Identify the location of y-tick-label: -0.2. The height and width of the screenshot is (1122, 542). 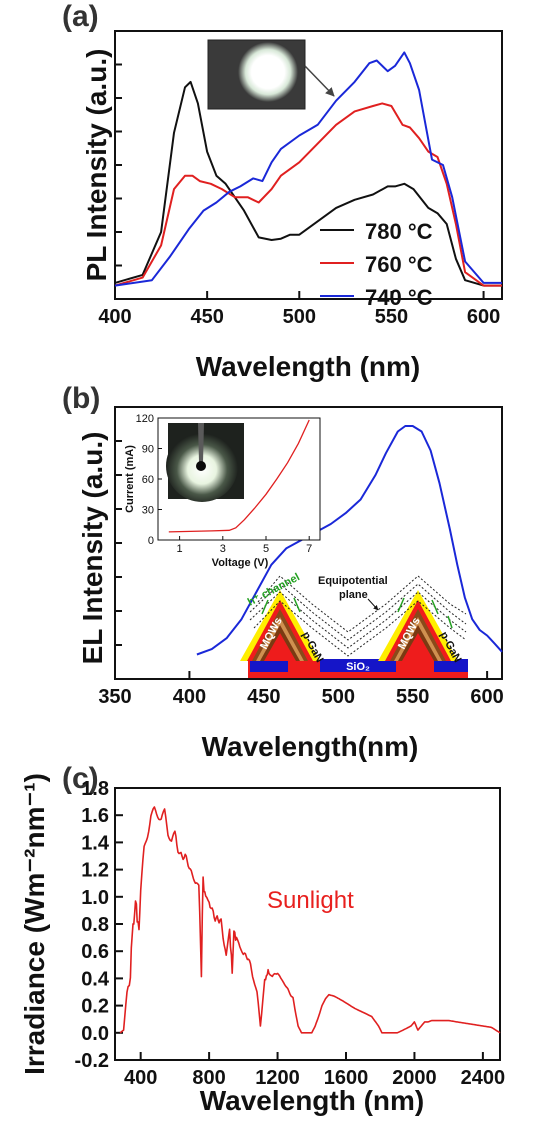
(92, 1061).